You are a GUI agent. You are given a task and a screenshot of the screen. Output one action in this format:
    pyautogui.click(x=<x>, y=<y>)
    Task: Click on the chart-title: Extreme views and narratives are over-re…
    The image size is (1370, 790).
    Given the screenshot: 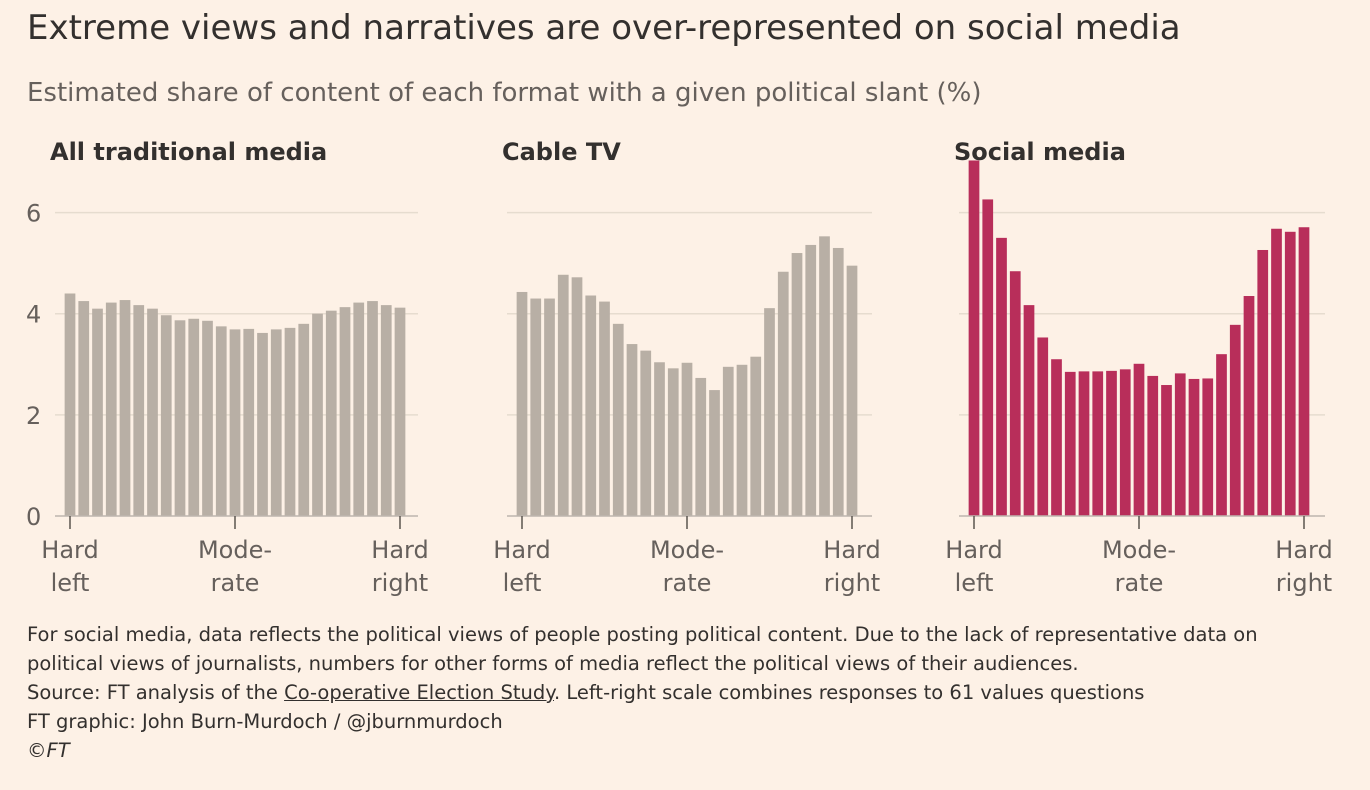 What is the action you would take?
    pyautogui.click(x=604, y=28)
    